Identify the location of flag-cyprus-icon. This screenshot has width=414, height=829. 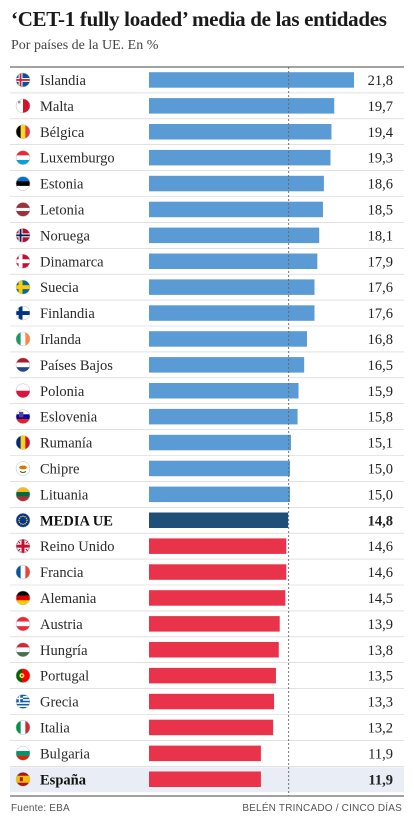
(23, 468).